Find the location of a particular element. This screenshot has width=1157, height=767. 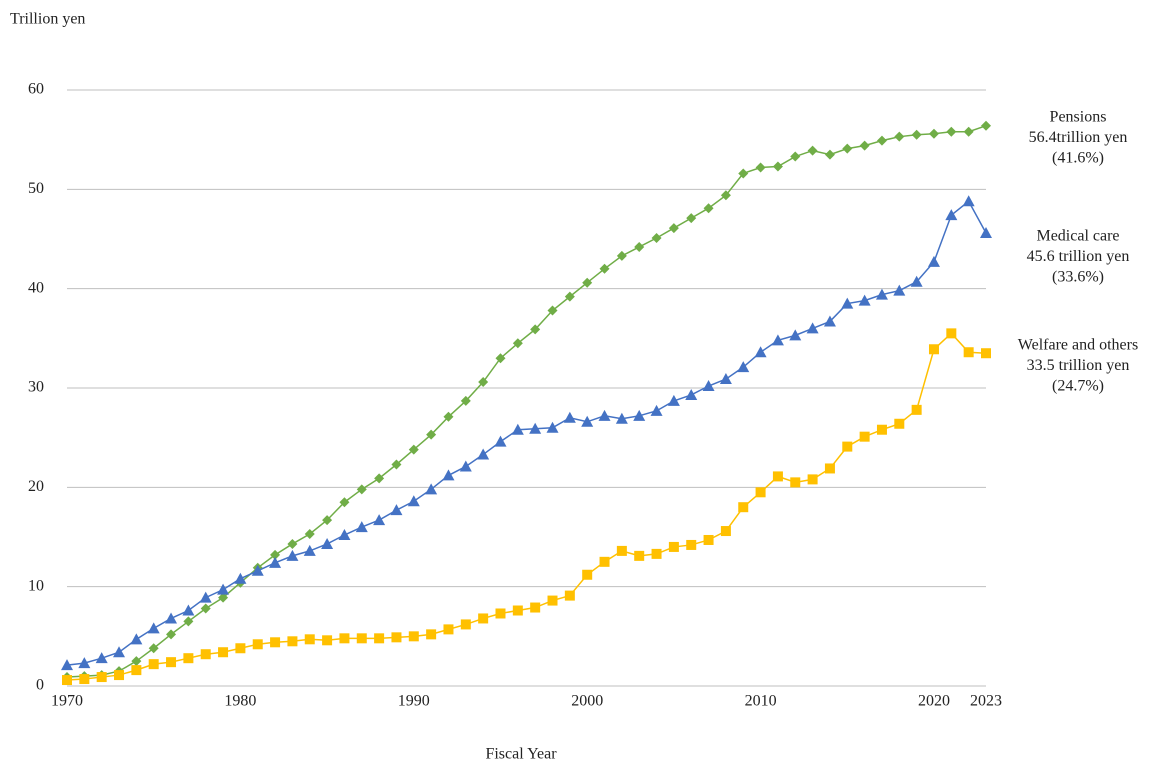

y-tick-label: 0 is located at coordinates (40, 685).